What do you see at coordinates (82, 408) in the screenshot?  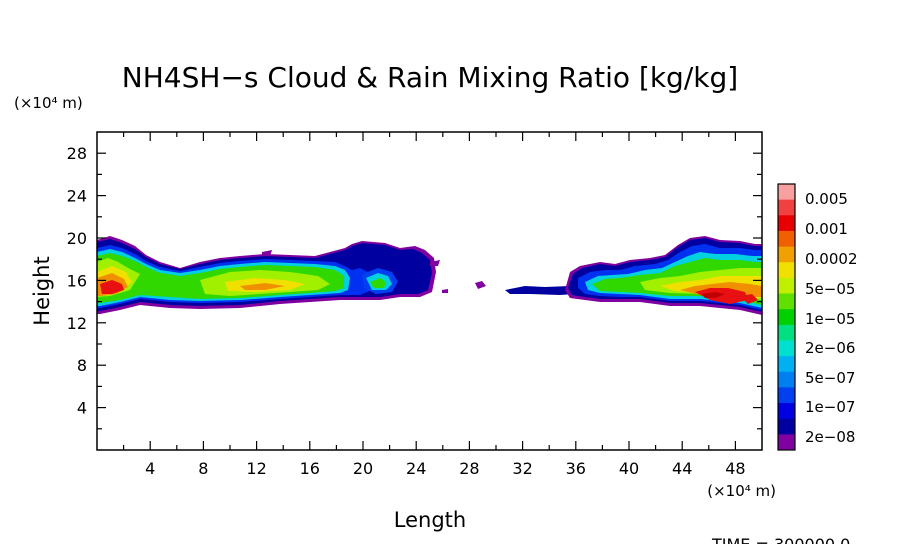 I see `y-tick-label: 4` at bounding box center [82, 408].